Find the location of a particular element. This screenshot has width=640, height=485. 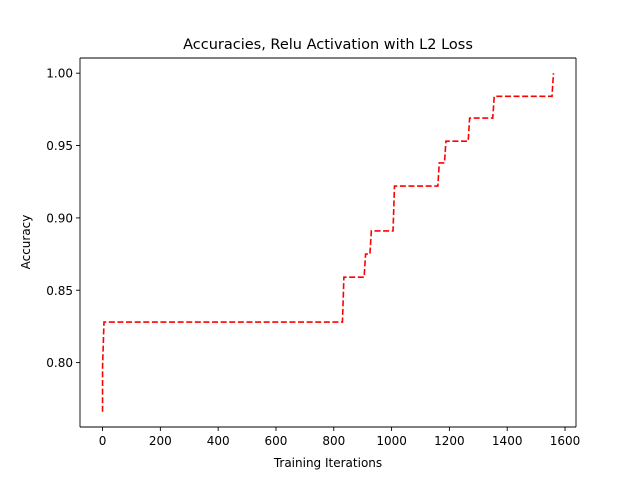

x-tick-label: 600 is located at coordinates (276, 441).